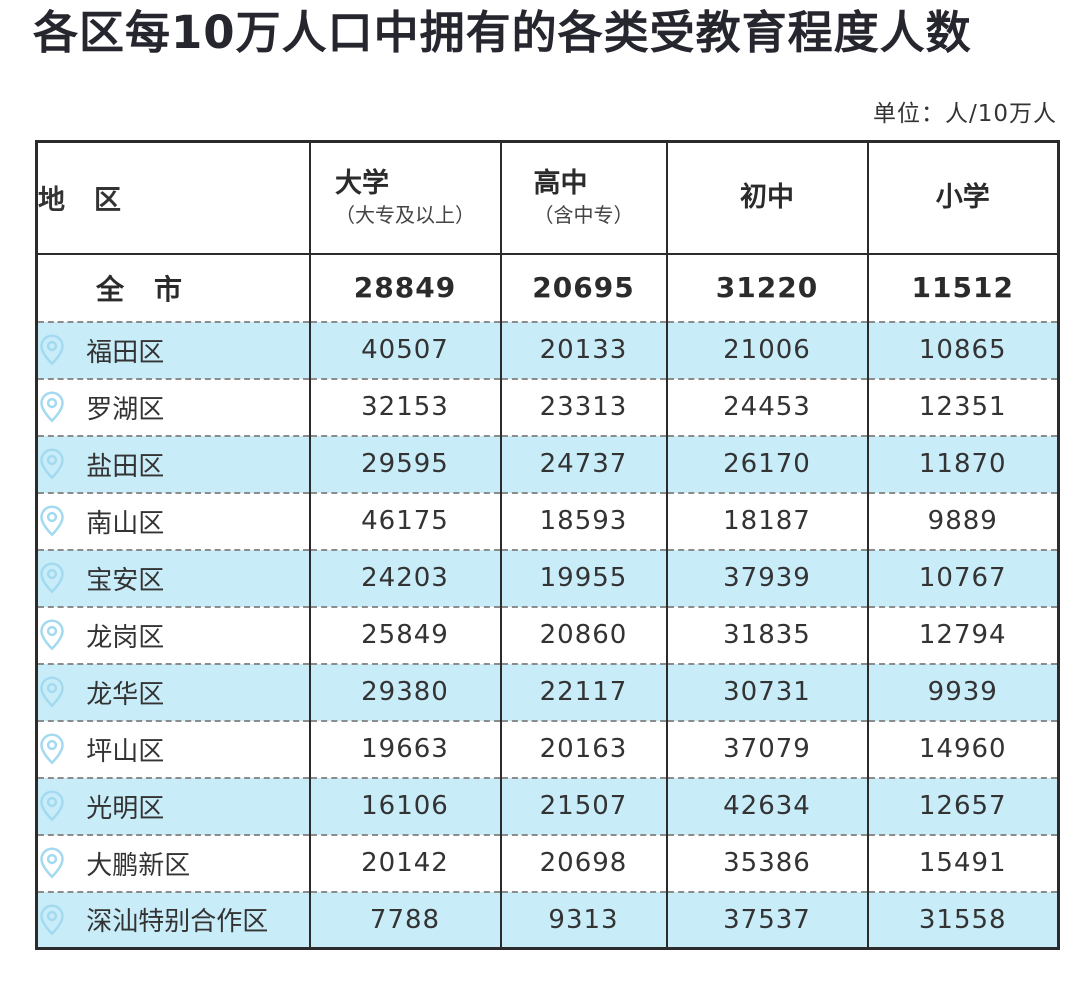 The width and height of the screenshot is (1080, 998). I want to click on value-cell: 20163, so click(583, 748).